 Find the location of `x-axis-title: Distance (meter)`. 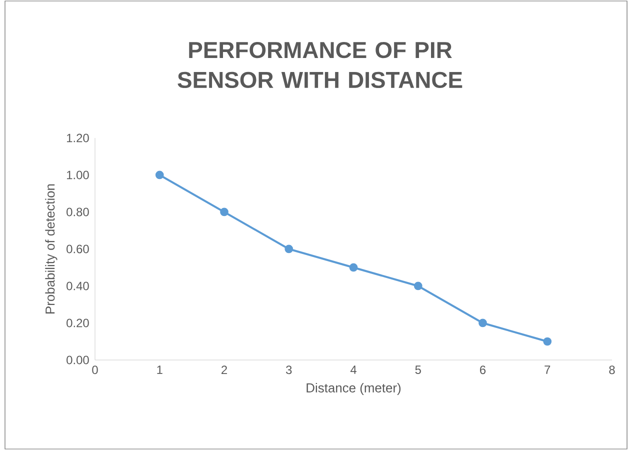

x-axis-title: Distance (meter) is located at coordinates (353, 389).